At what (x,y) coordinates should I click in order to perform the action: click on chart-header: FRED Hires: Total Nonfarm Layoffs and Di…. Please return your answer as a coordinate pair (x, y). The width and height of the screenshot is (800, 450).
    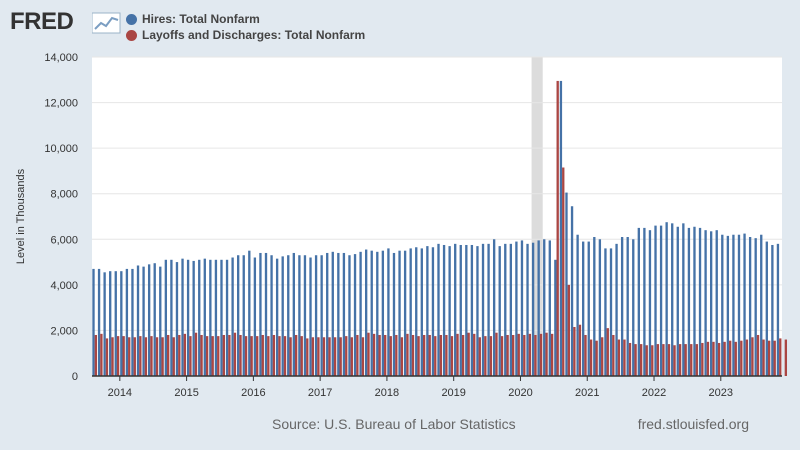
    Looking at the image, I should click on (400, 24).